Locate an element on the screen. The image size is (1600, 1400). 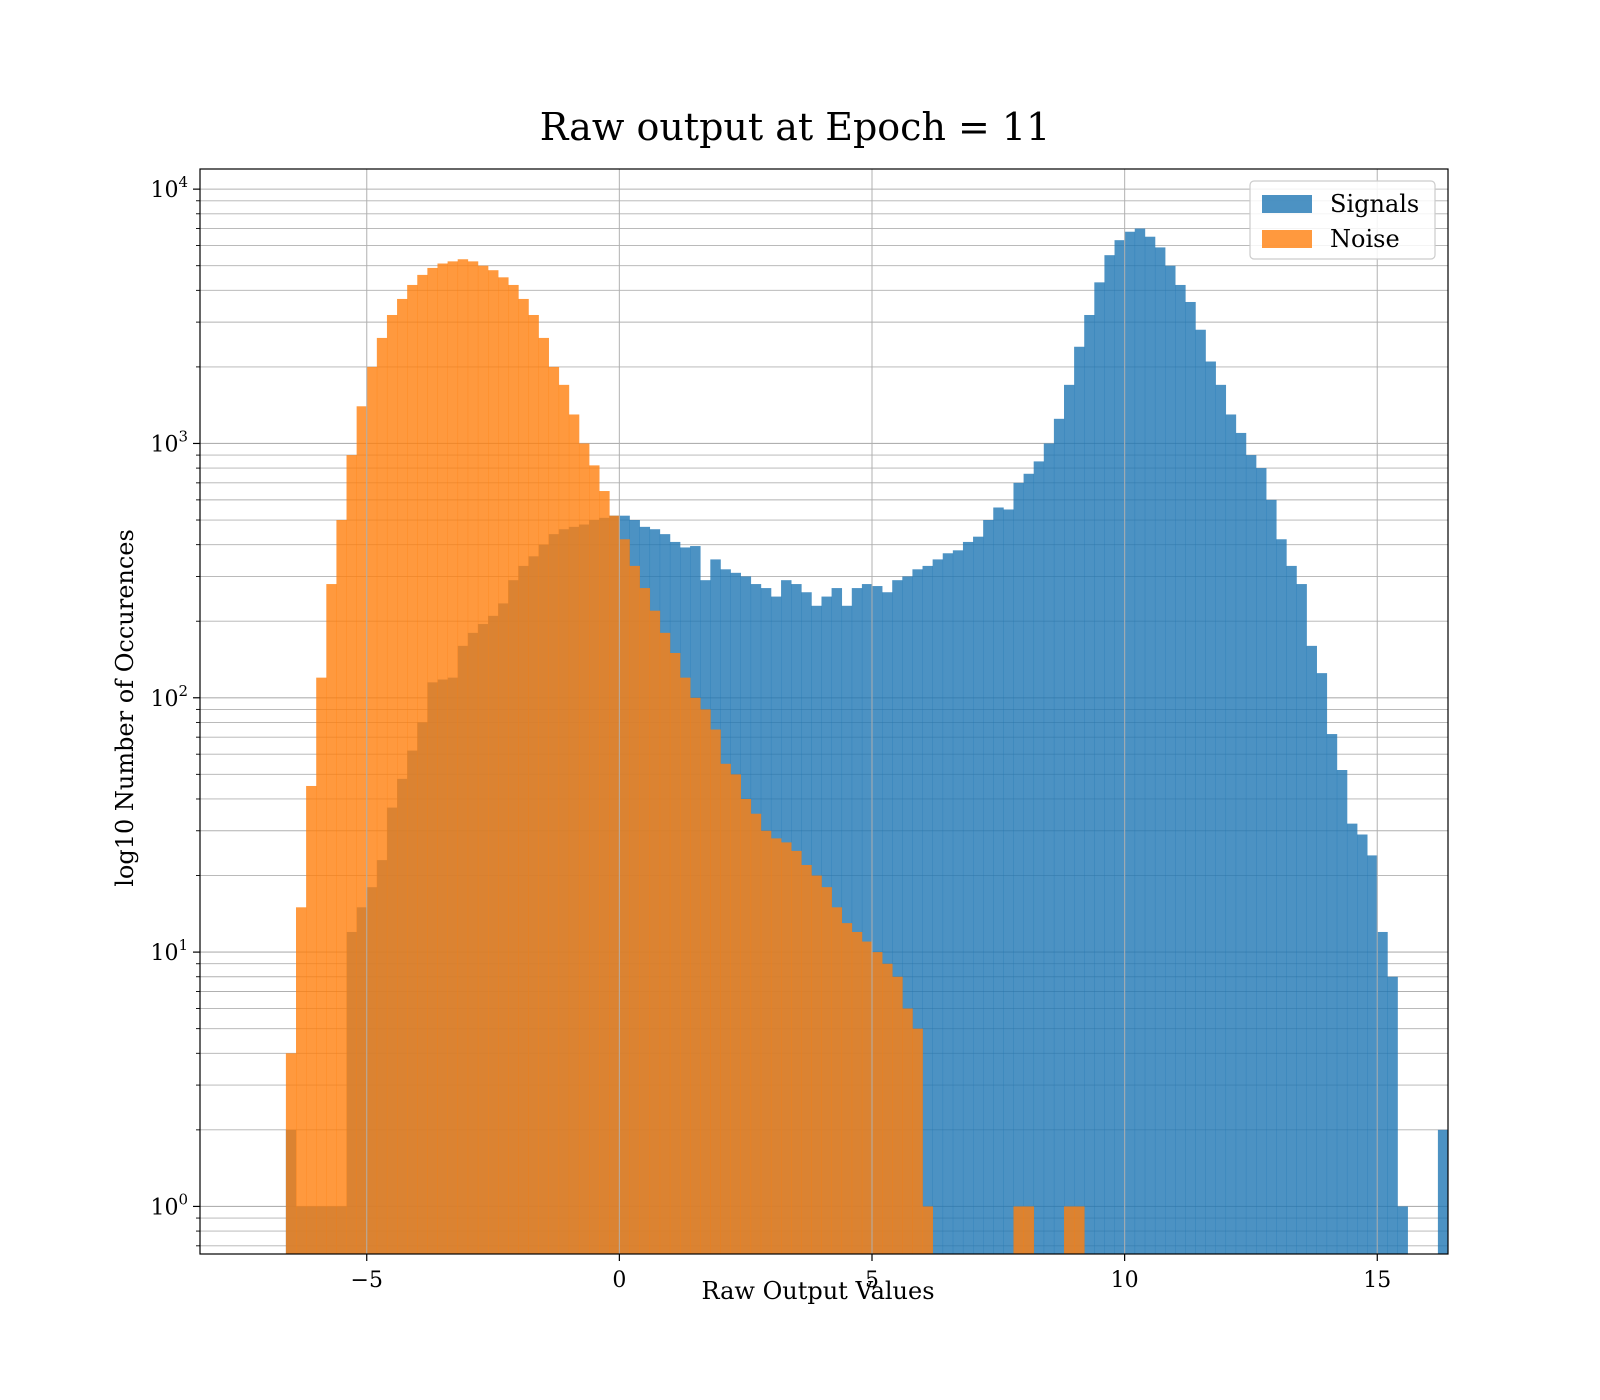
y-tick-label: 10⁰ is located at coordinates (169, 1205).